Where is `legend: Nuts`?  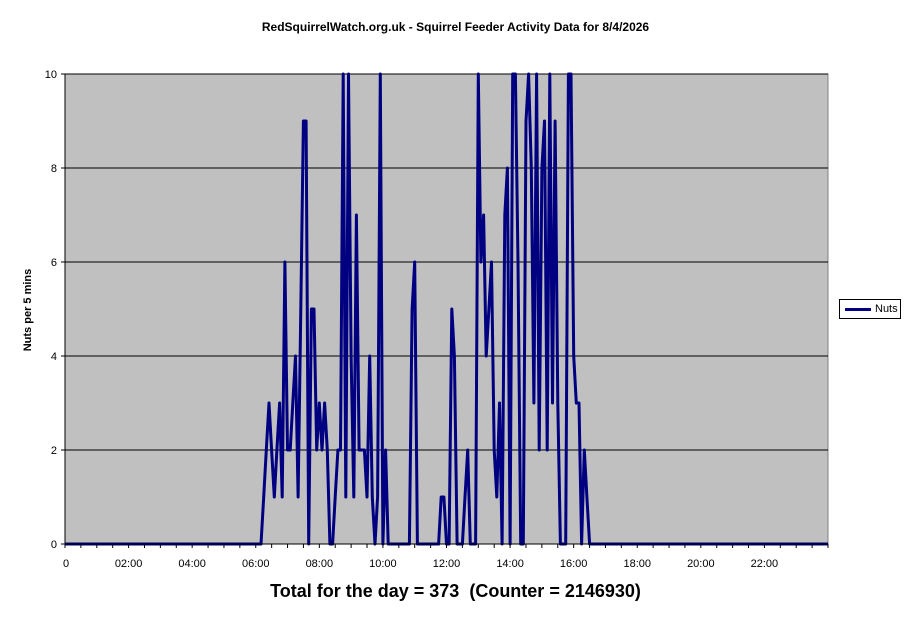
legend: Nuts is located at coordinates (870, 309).